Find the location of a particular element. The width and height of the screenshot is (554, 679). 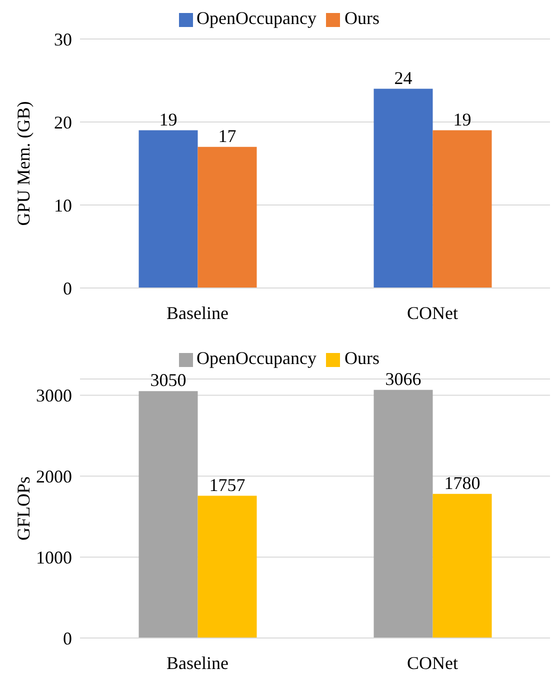

y-axis-title: GFLOPs is located at coordinates (23, 508).